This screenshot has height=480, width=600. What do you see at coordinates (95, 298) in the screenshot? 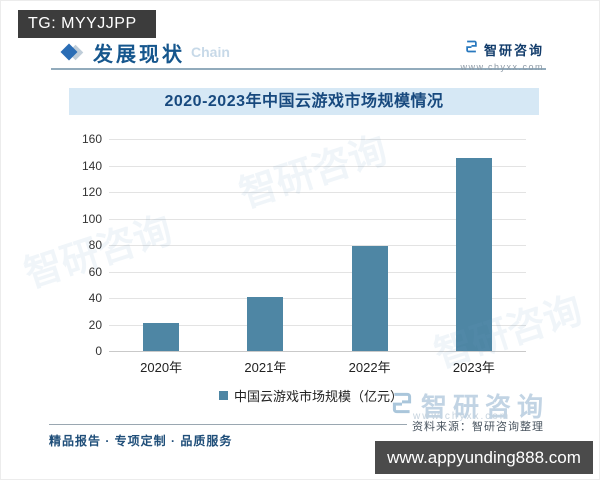
I see `y-tick-label: 40` at bounding box center [95, 298].